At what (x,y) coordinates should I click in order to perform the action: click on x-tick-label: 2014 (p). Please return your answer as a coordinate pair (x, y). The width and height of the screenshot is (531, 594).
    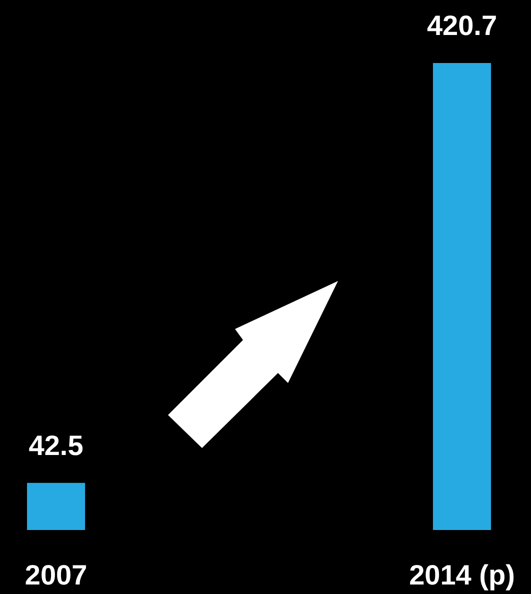
    Looking at the image, I should click on (462, 575).